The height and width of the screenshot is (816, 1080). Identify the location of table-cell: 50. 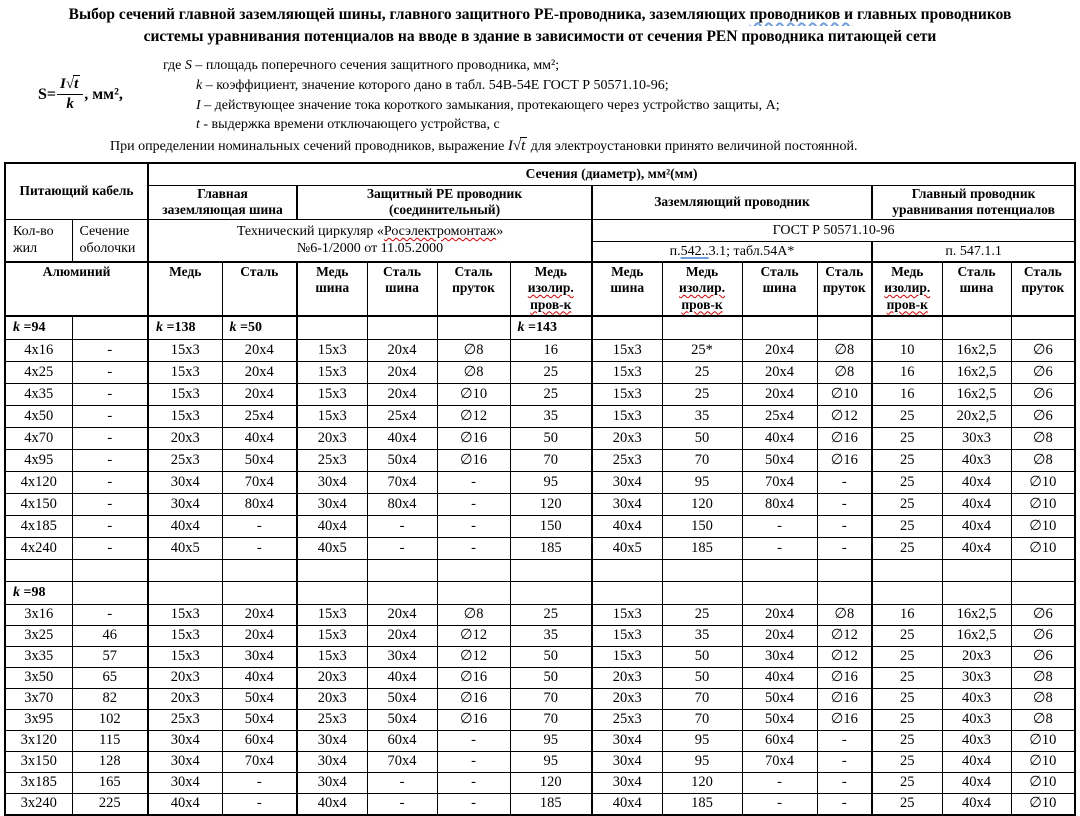
(551, 656).